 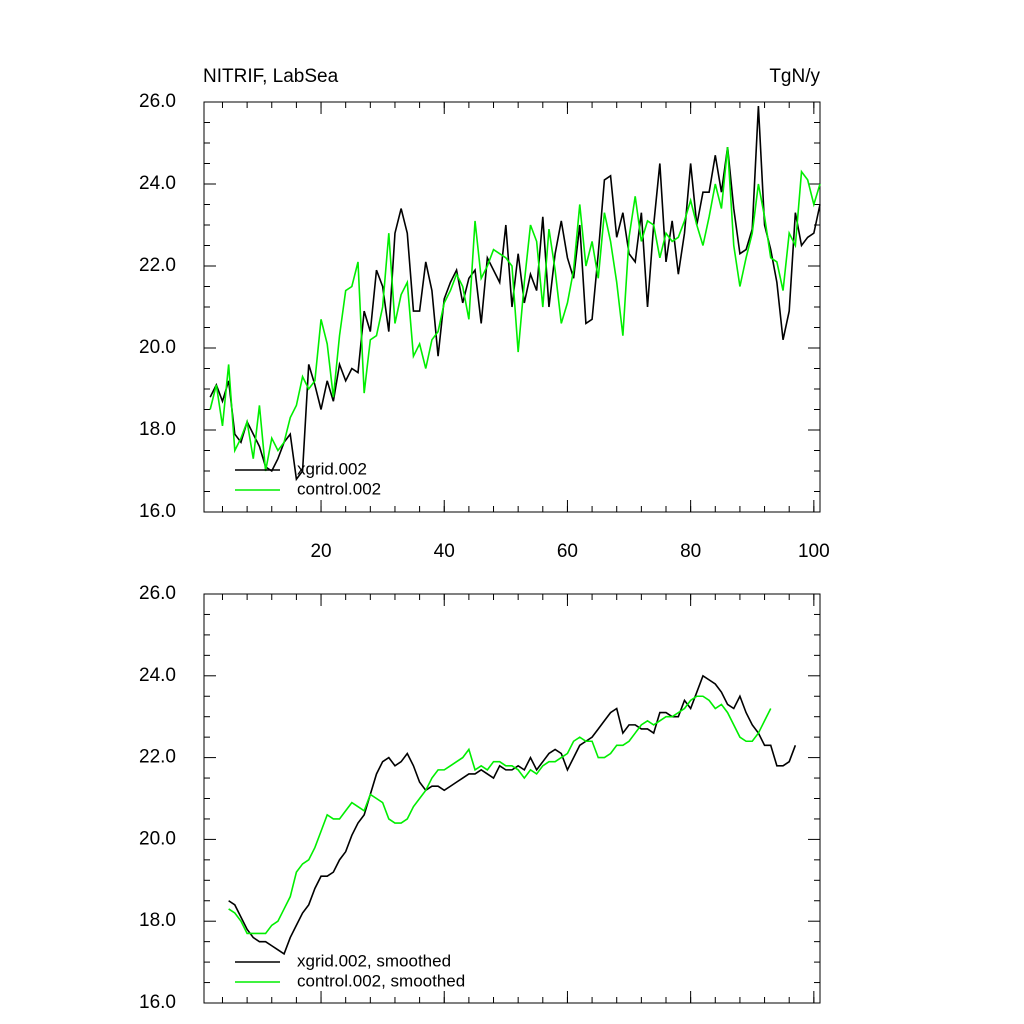 I want to click on x-tick-label: 80, so click(x=690, y=551).